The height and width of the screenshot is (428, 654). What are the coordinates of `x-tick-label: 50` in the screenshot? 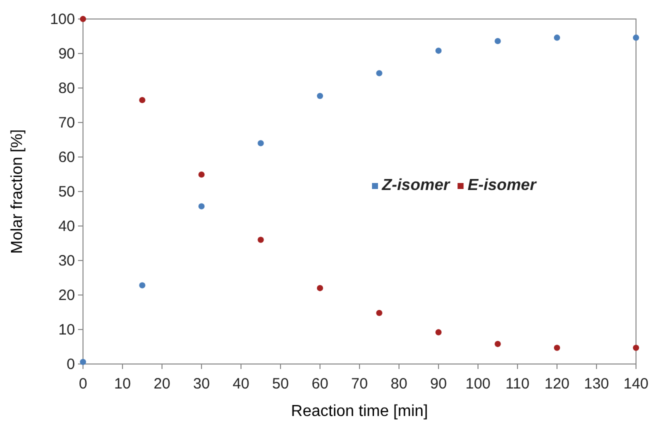 It's located at (280, 384).